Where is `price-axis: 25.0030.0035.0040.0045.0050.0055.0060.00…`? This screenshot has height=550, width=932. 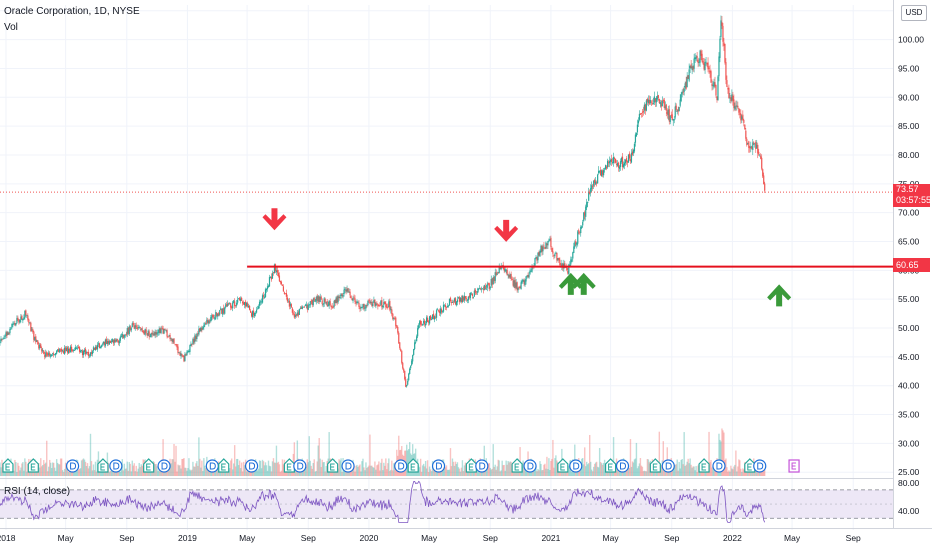 price-axis: 25.0030.0035.0040.0045.0050.0055.0060.00… is located at coordinates (911, 276).